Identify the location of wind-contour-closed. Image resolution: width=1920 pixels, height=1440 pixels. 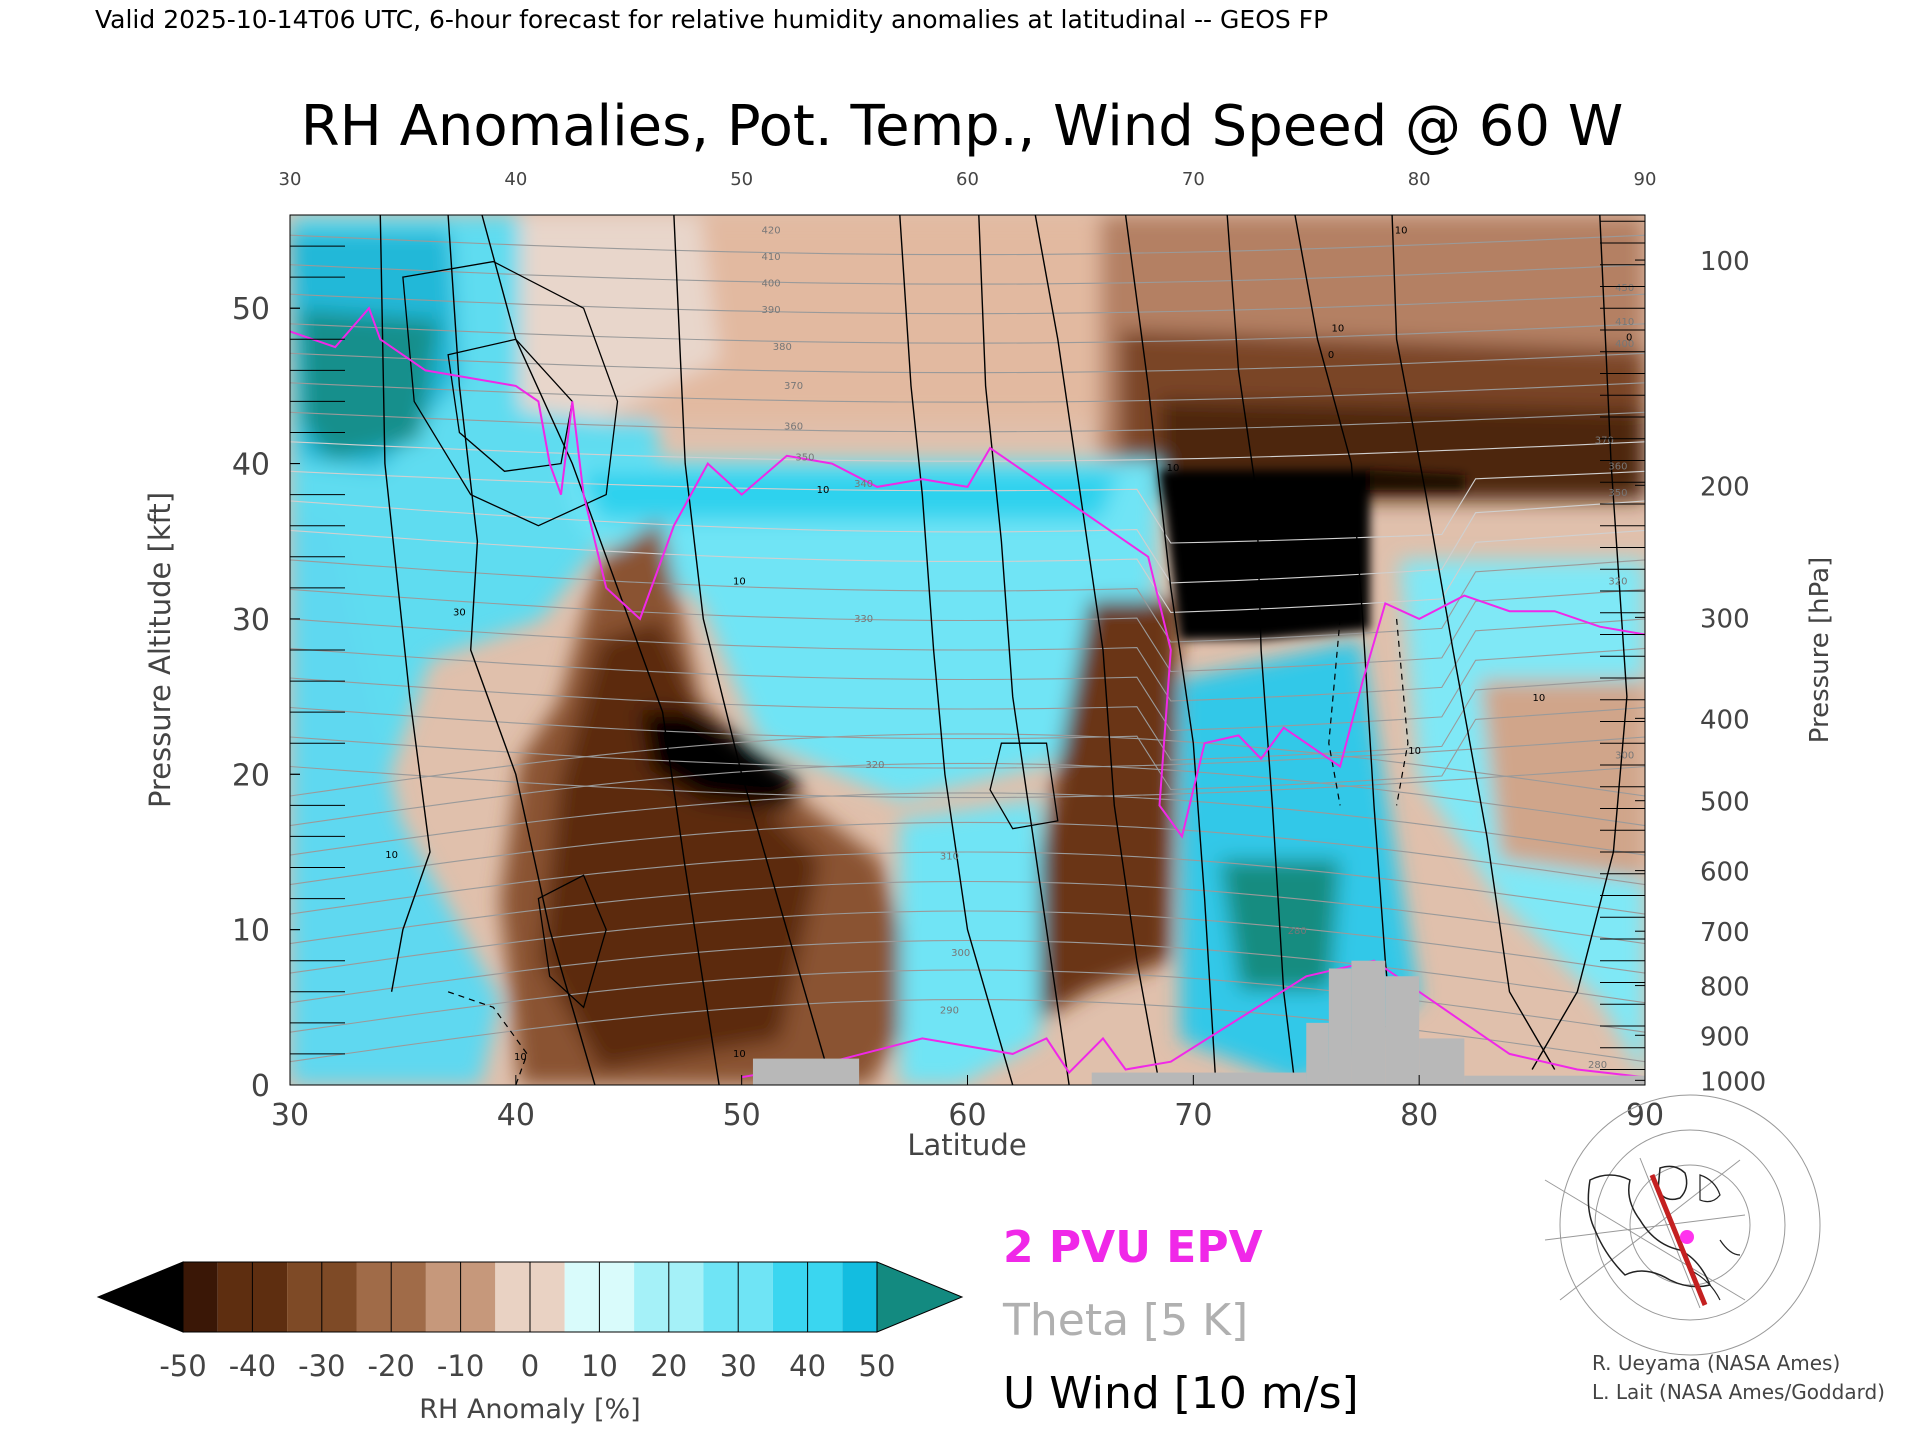
(510, 393).